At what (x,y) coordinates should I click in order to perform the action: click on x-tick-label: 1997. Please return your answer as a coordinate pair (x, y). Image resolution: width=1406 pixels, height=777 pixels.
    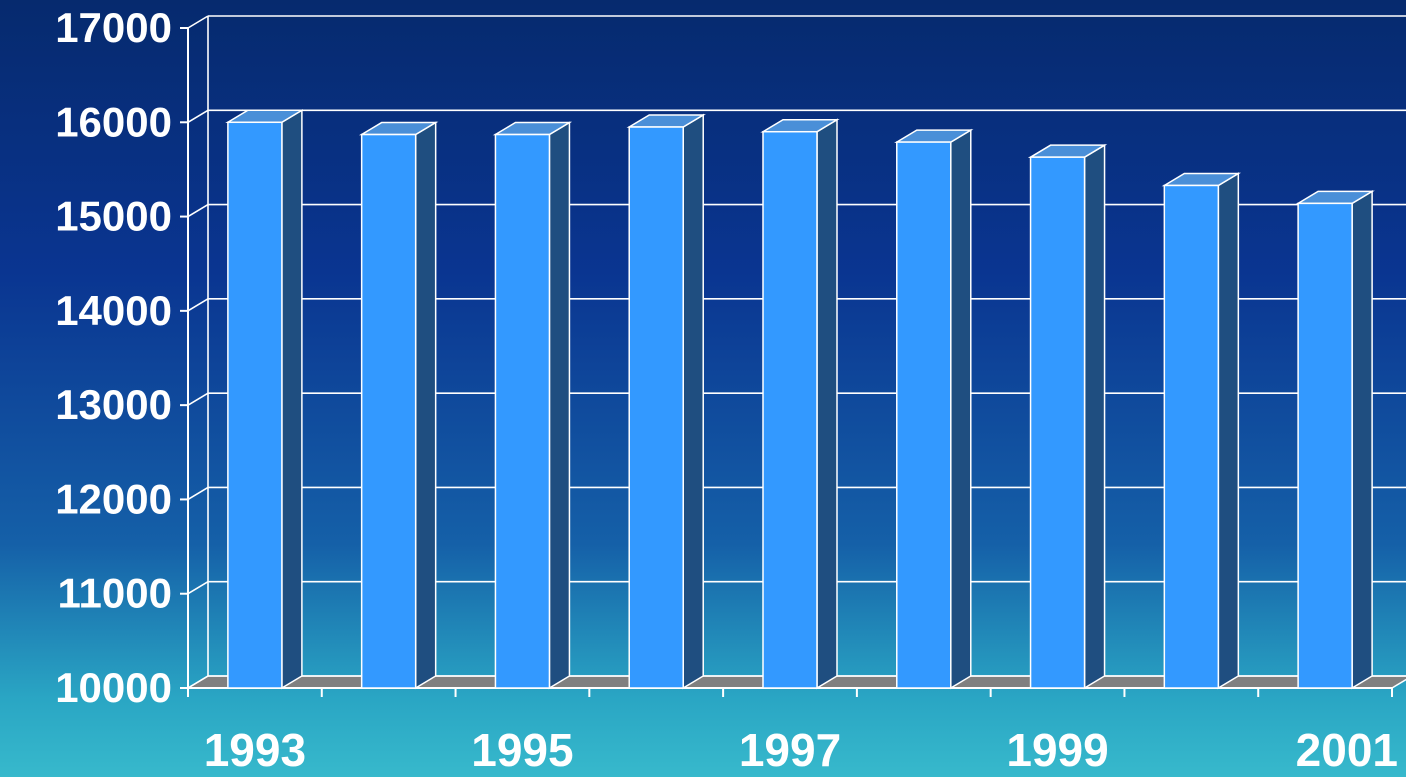
    Looking at the image, I should click on (790, 750).